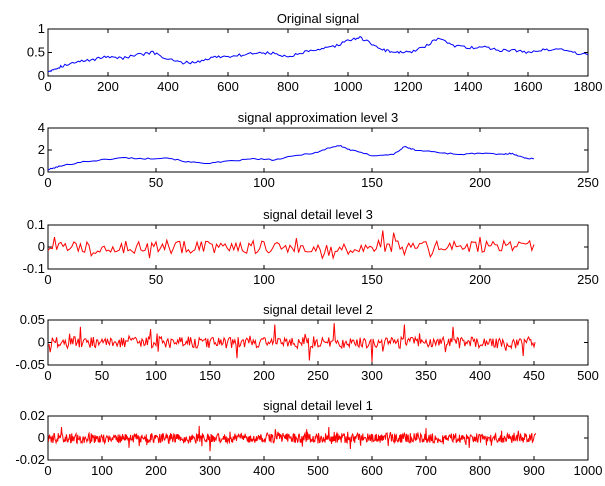 This screenshot has width=605, height=486. Describe the element at coordinates (41, 149) in the screenshot. I see `y-tick-label: 2` at that location.